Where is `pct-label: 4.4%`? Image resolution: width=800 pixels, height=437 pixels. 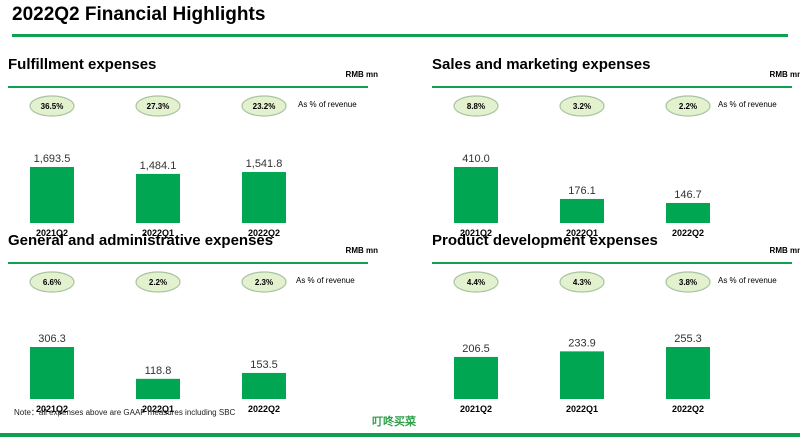 pct-label: 4.4% is located at coordinates (476, 282).